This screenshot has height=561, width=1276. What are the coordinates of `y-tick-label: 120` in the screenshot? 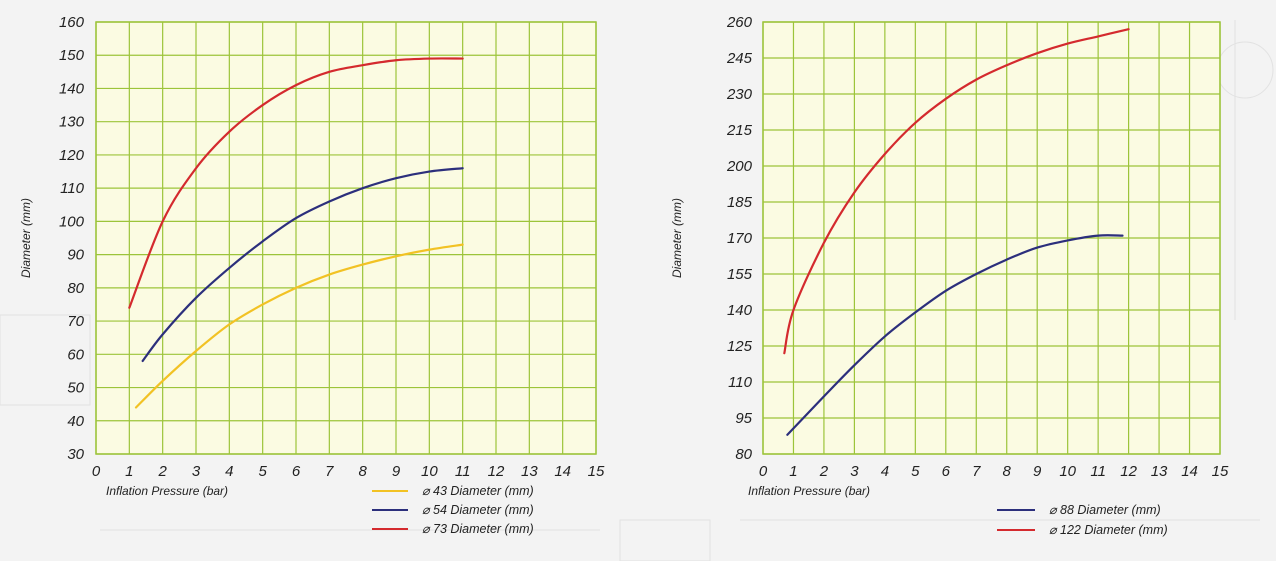 It's located at (72, 155).